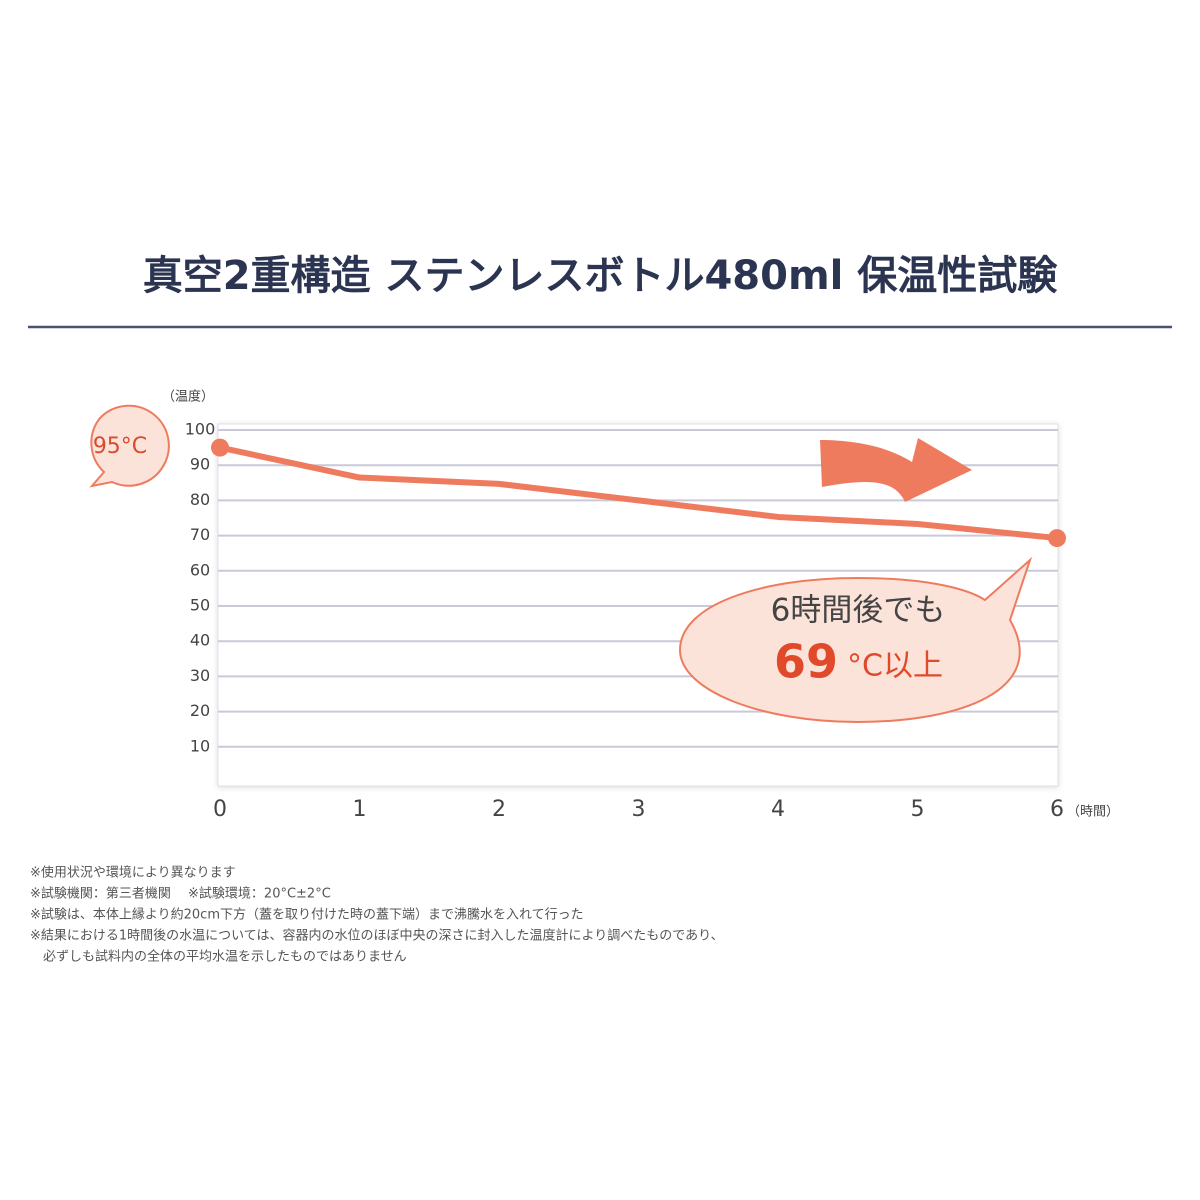  Describe the element at coordinates (895, 666) in the screenshot. I see `callout-unit: °C以上` at that location.